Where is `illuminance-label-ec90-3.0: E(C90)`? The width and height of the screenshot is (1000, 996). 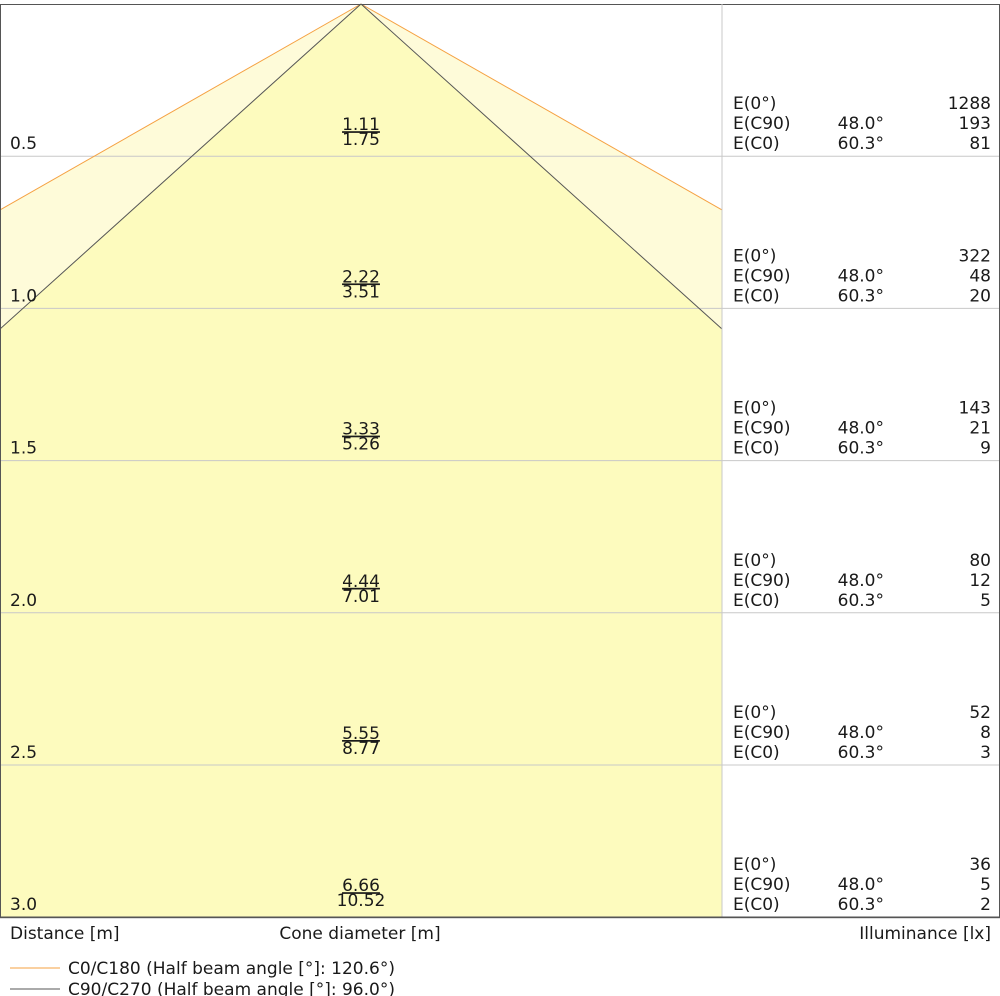 illuminance-label-ec90-3.0: E(C90) is located at coordinates (762, 885).